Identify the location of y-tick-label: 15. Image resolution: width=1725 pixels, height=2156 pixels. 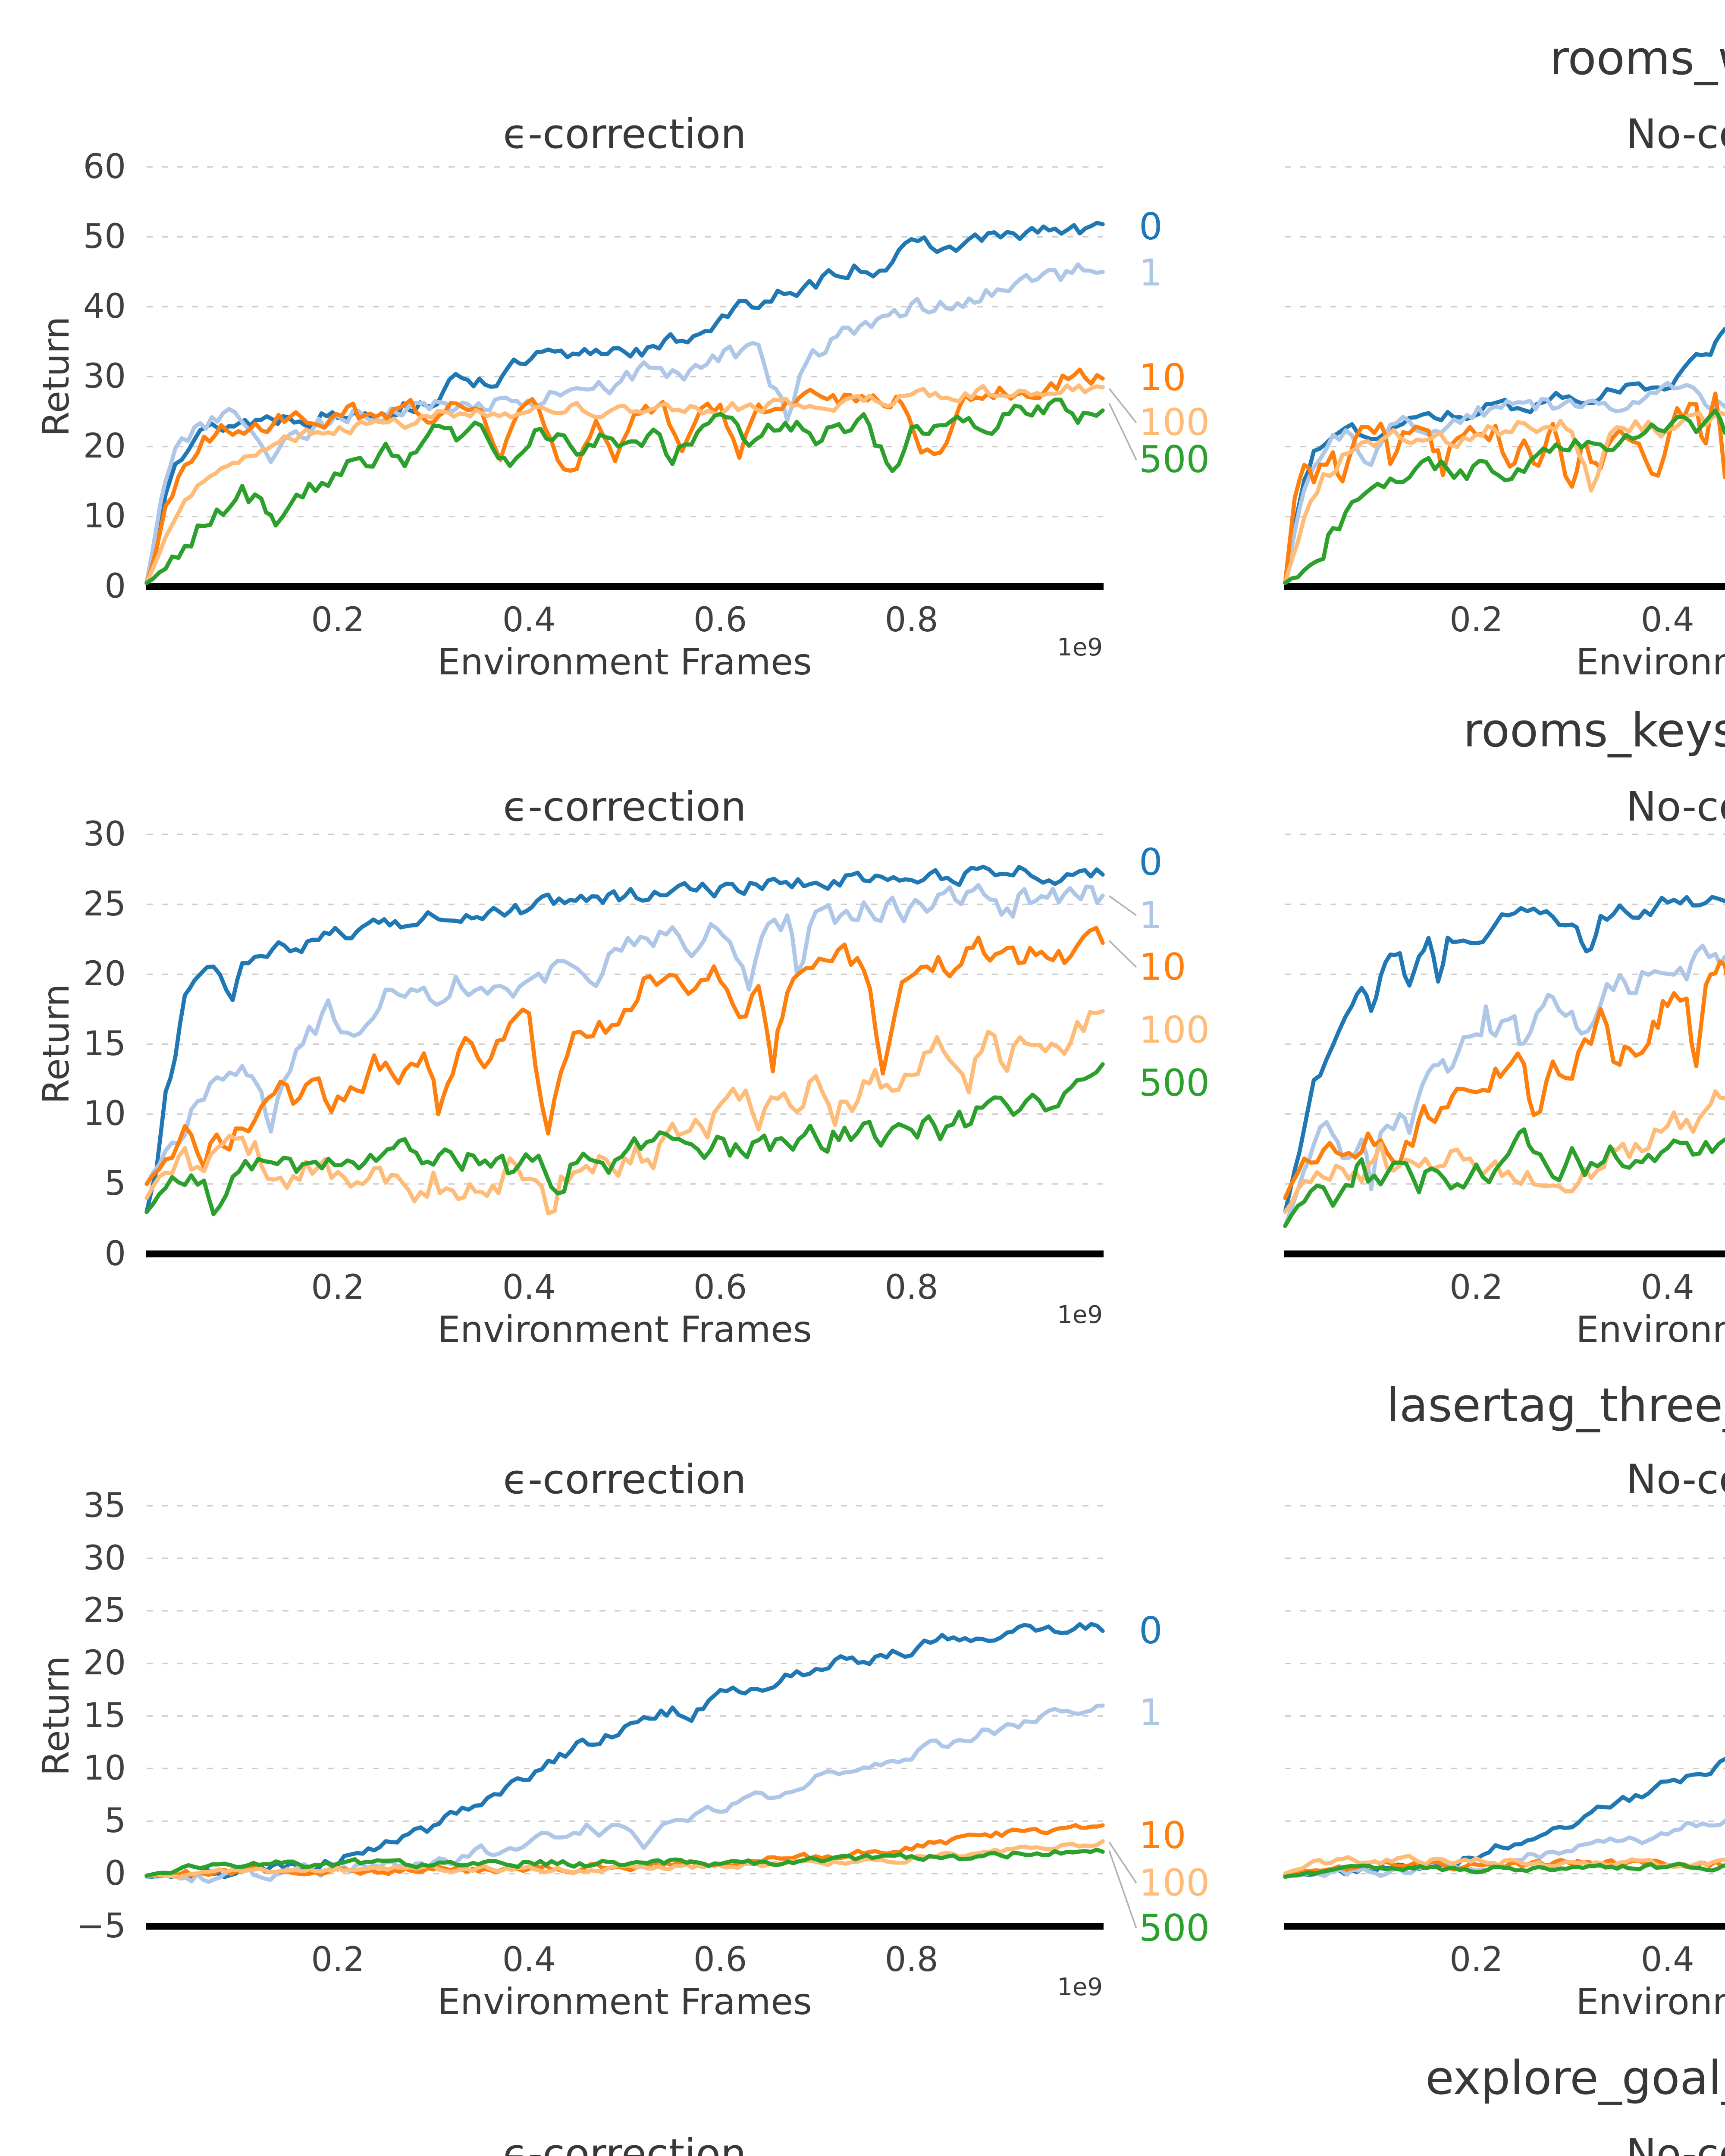
(105, 1716).